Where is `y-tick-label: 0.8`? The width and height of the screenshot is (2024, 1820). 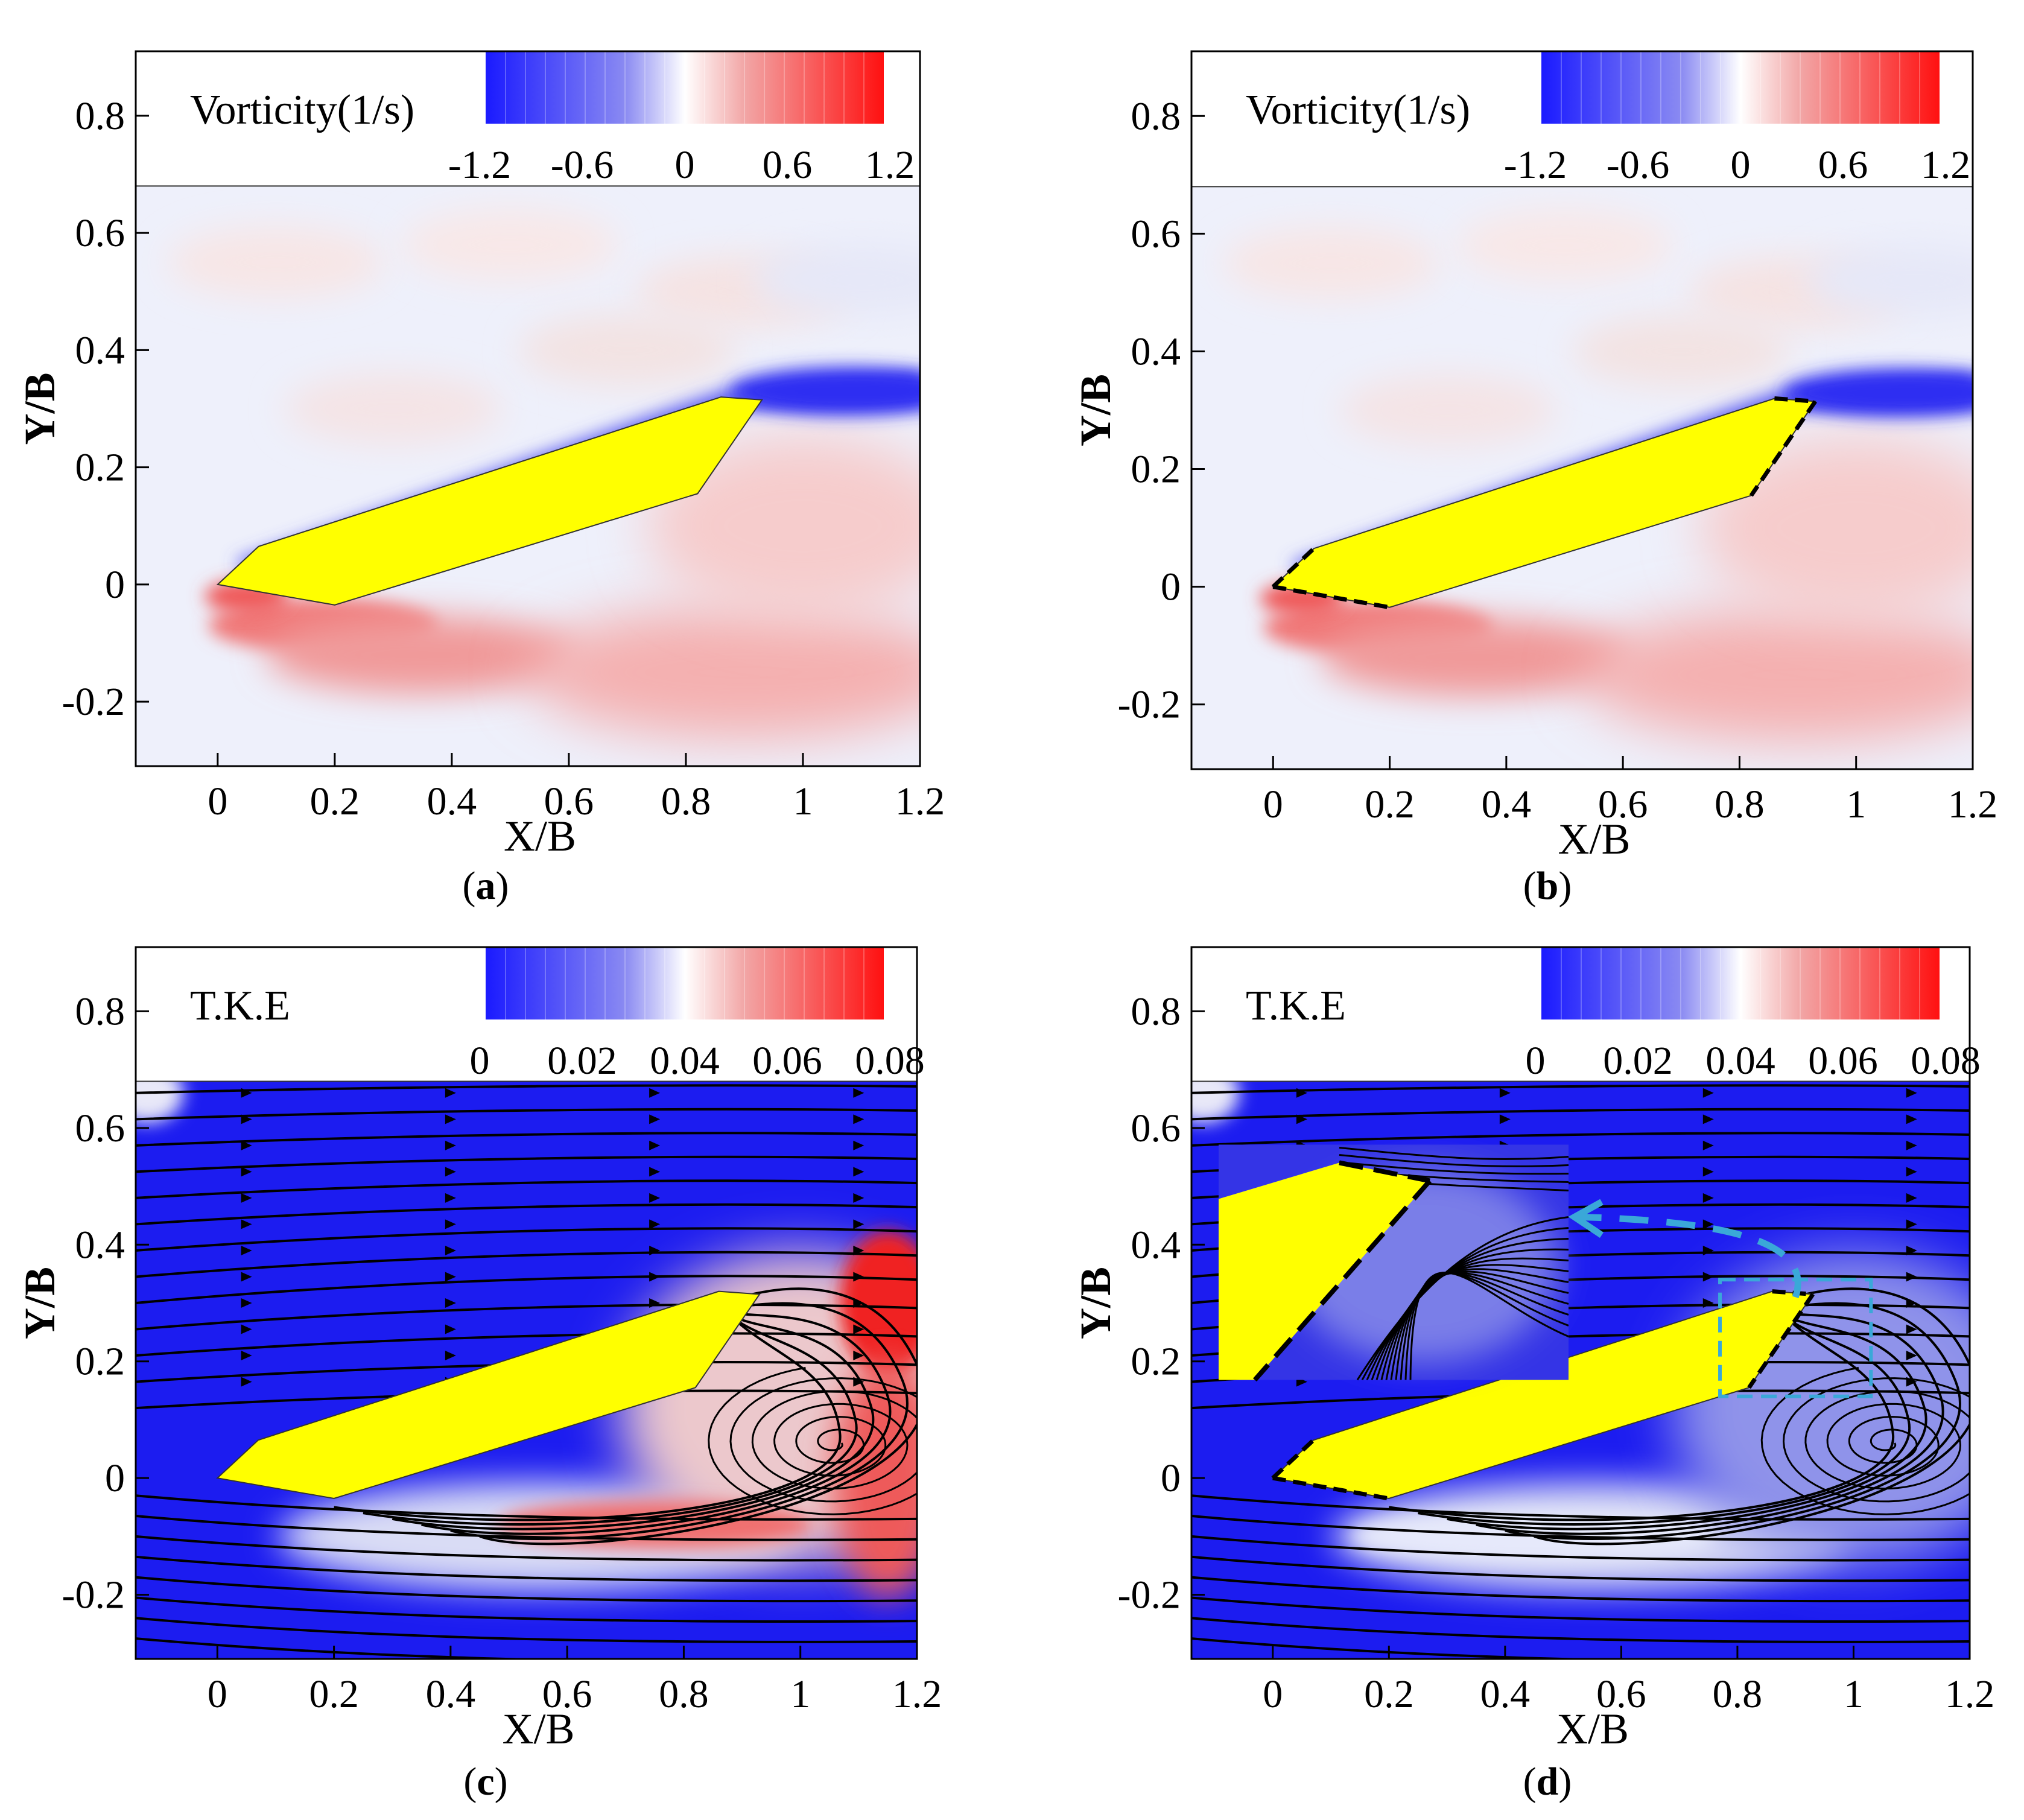
y-tick-label: 0.8 is located at coordinates (1156, 1011).